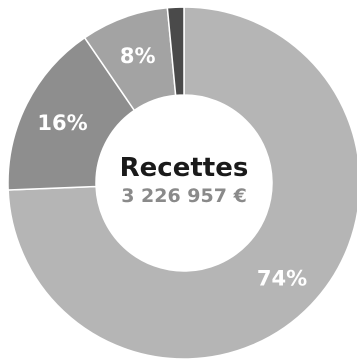 The height and width of the screenshot is (360, 357). What do you see at coordinates (184, 196) in the screenshot?
I see `chart-total: 3 226 957 €` at bounding box center [184, 196].